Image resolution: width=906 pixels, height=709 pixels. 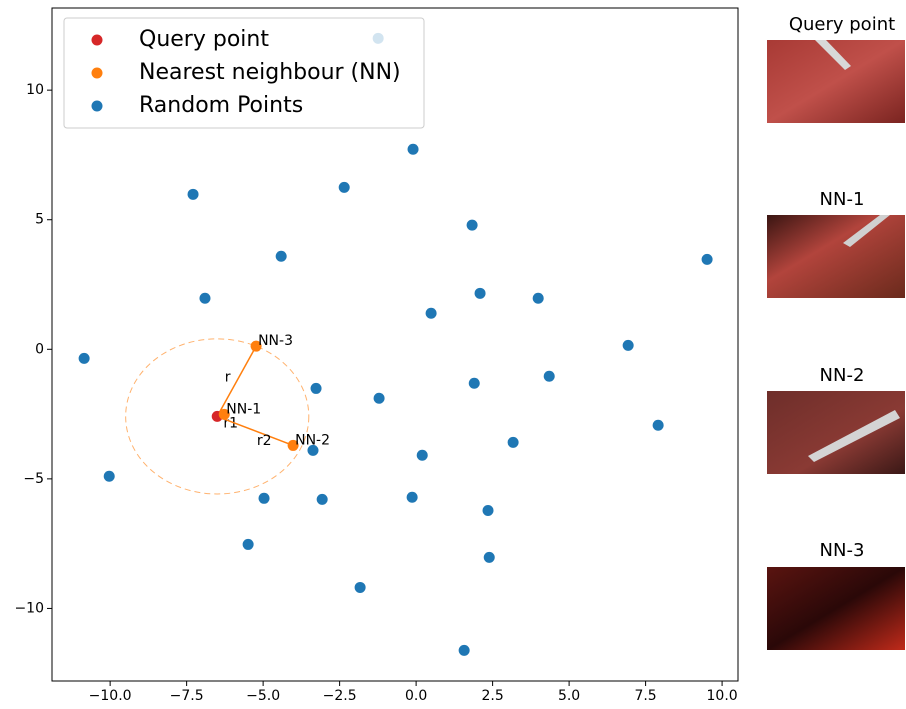 What do you see at coordinates (842, 199) in the screenshot?
I see `panel-title: NN-1` at bounding box center [842, 199].